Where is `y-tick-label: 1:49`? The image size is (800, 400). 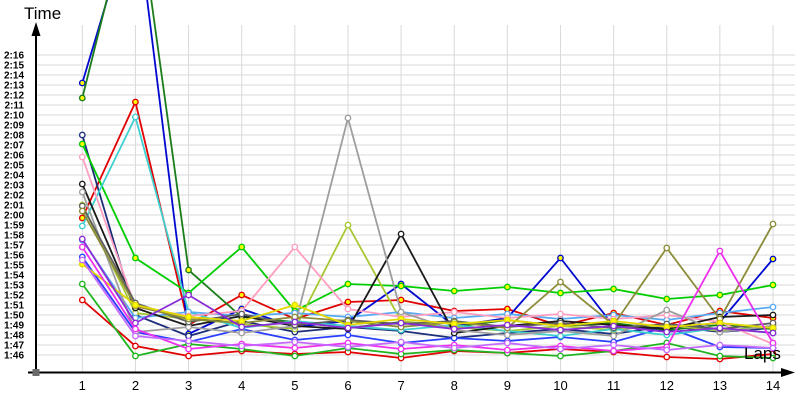 y-tick-label: 1:49 is located at coordinates (14, 326).